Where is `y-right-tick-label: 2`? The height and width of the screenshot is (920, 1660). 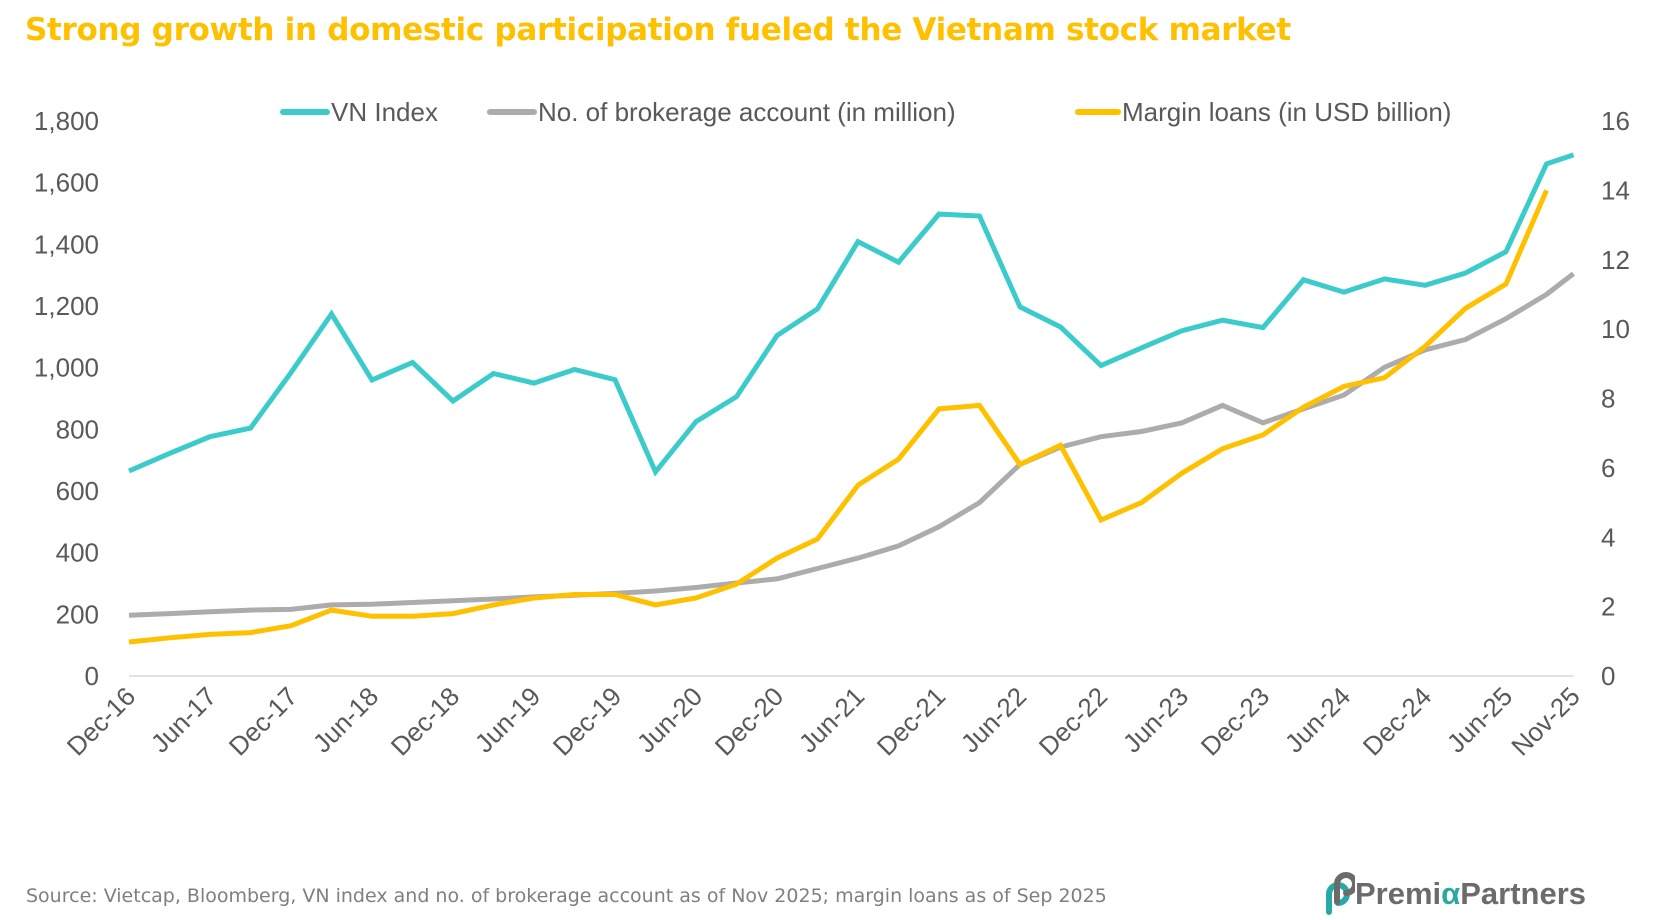
y-right-tick-label: 2 is located at coordinates (1608, 607).